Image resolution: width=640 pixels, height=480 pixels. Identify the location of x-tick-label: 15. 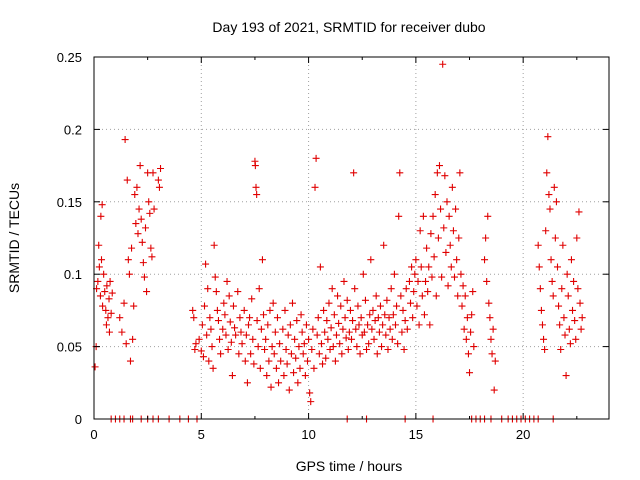
(416, 434).